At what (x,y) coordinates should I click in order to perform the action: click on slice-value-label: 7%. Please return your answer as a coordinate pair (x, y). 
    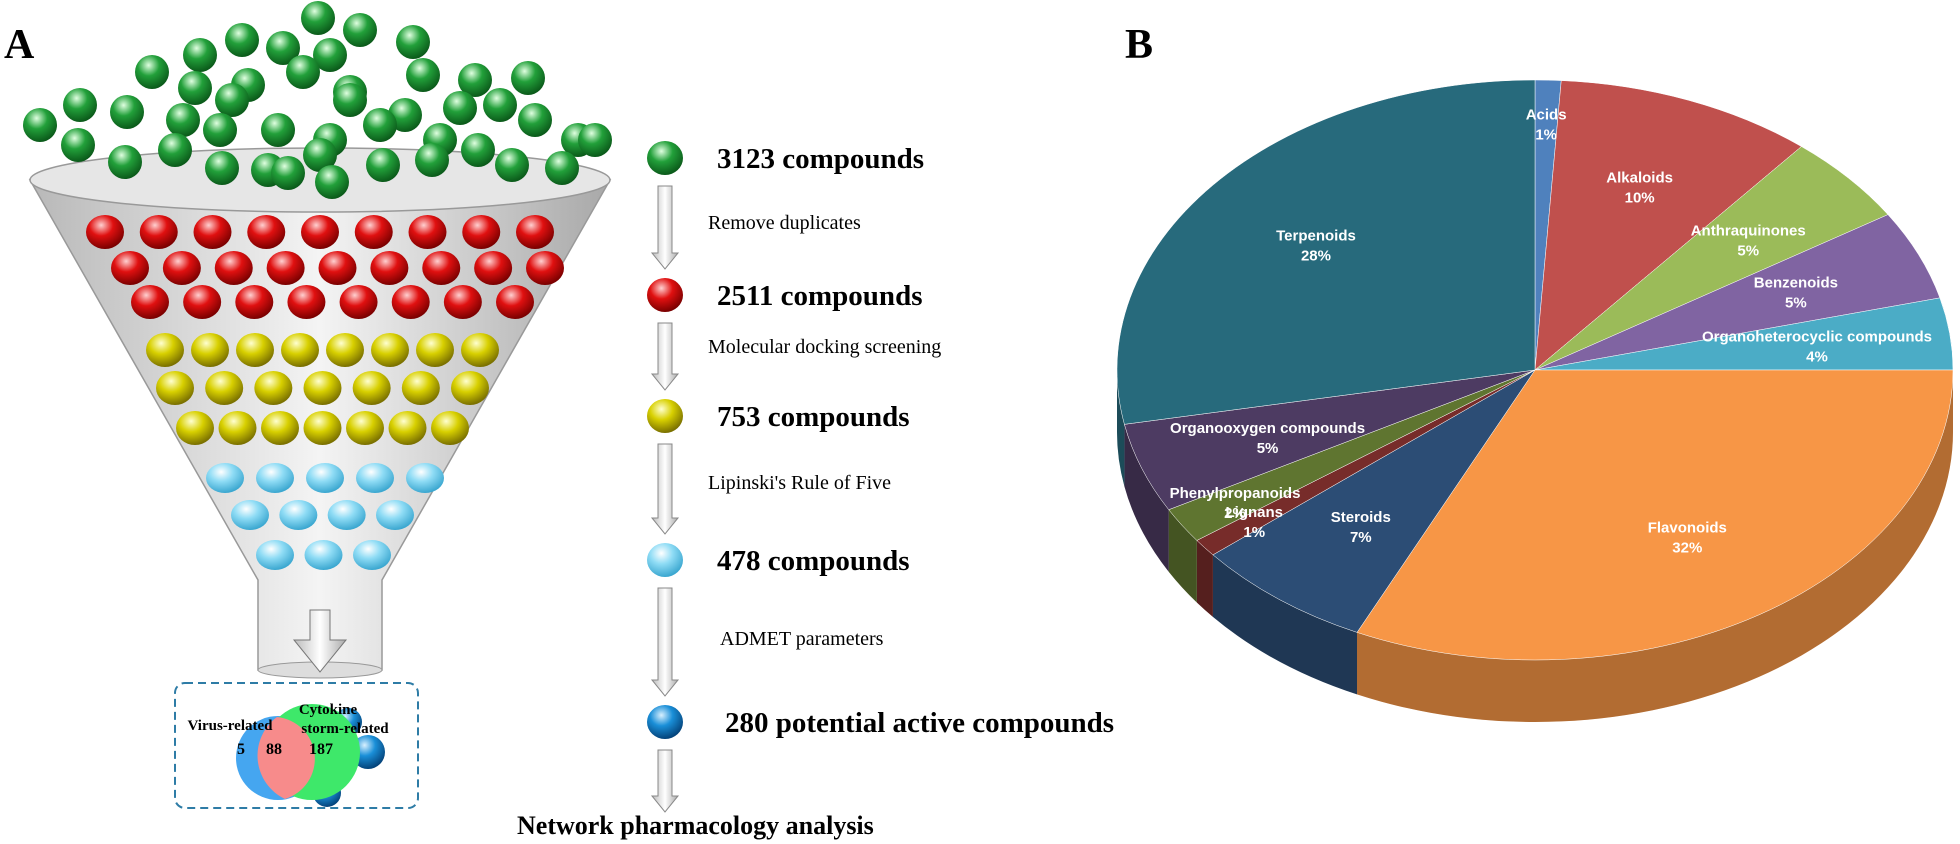
    Looking at the image, I should click on (1361, 537).